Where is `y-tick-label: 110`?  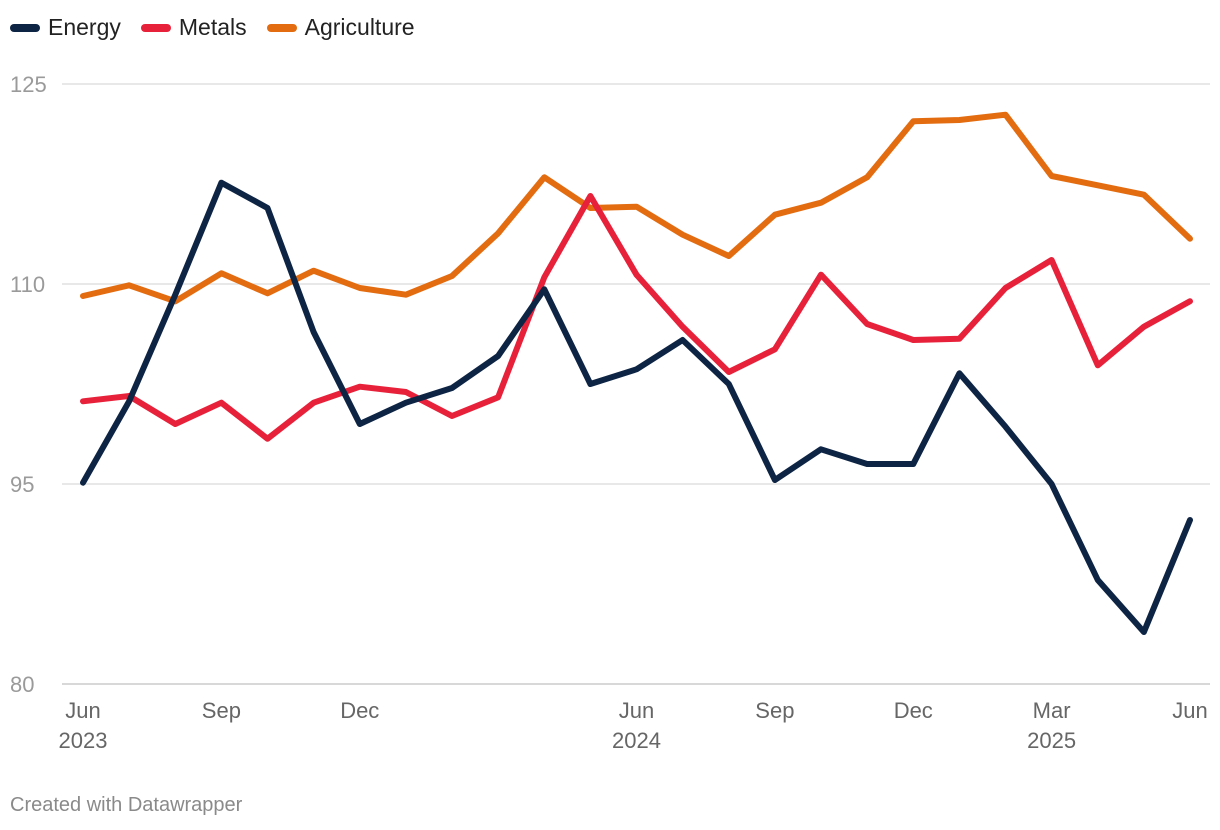 y-tick-label: 110 is located at coordinates (27, 284).